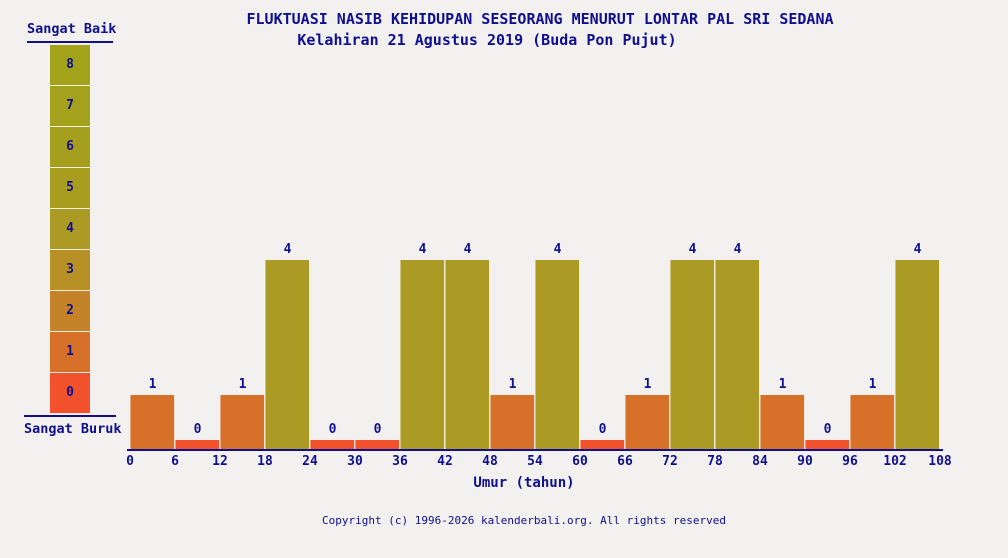 The image size is (1008, 558). I want to click on x-tick-0: 0, so click(130, 461).